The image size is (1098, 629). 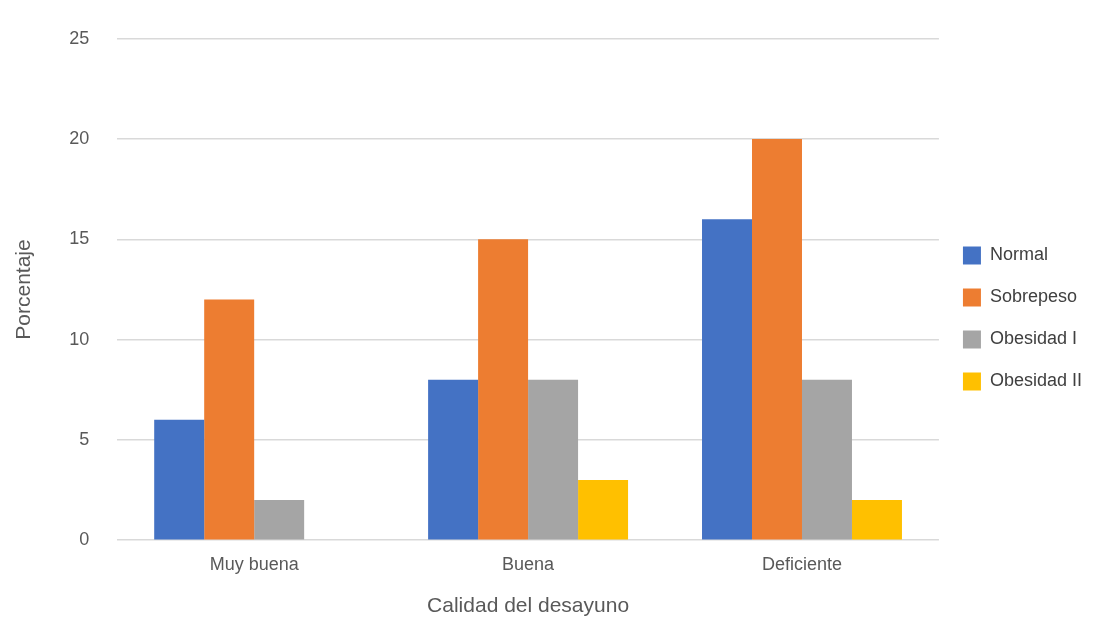 What do you see at coordinates (529, 563) in the screenshot?
I see `x-tick-label: Buena` at bounding box center [529, 563].